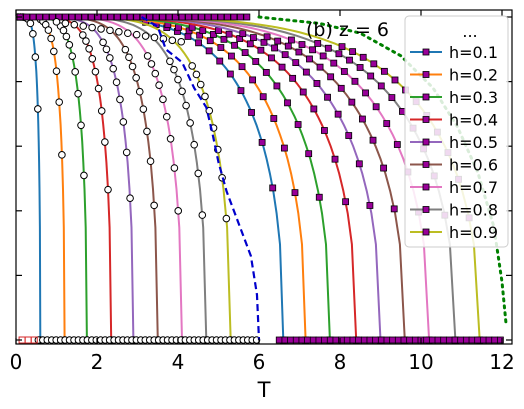  I want to click on x-axis-label: T, so click(264, 390).